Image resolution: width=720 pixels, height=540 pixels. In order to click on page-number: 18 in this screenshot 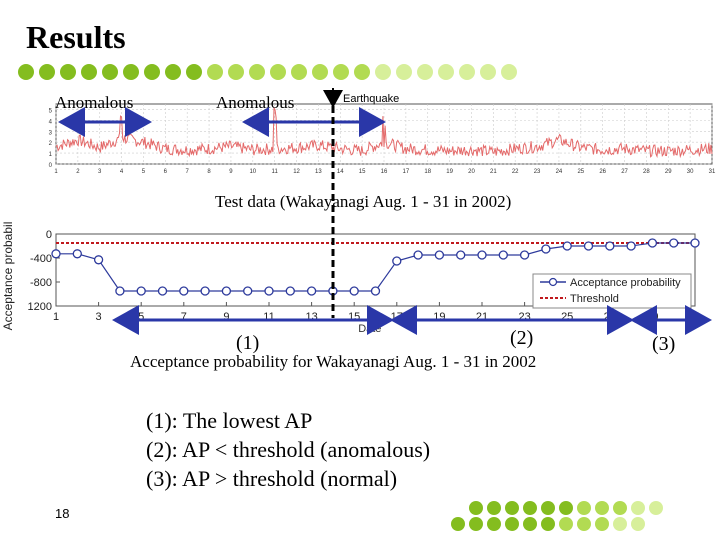, I will do `click(62, 513)`.